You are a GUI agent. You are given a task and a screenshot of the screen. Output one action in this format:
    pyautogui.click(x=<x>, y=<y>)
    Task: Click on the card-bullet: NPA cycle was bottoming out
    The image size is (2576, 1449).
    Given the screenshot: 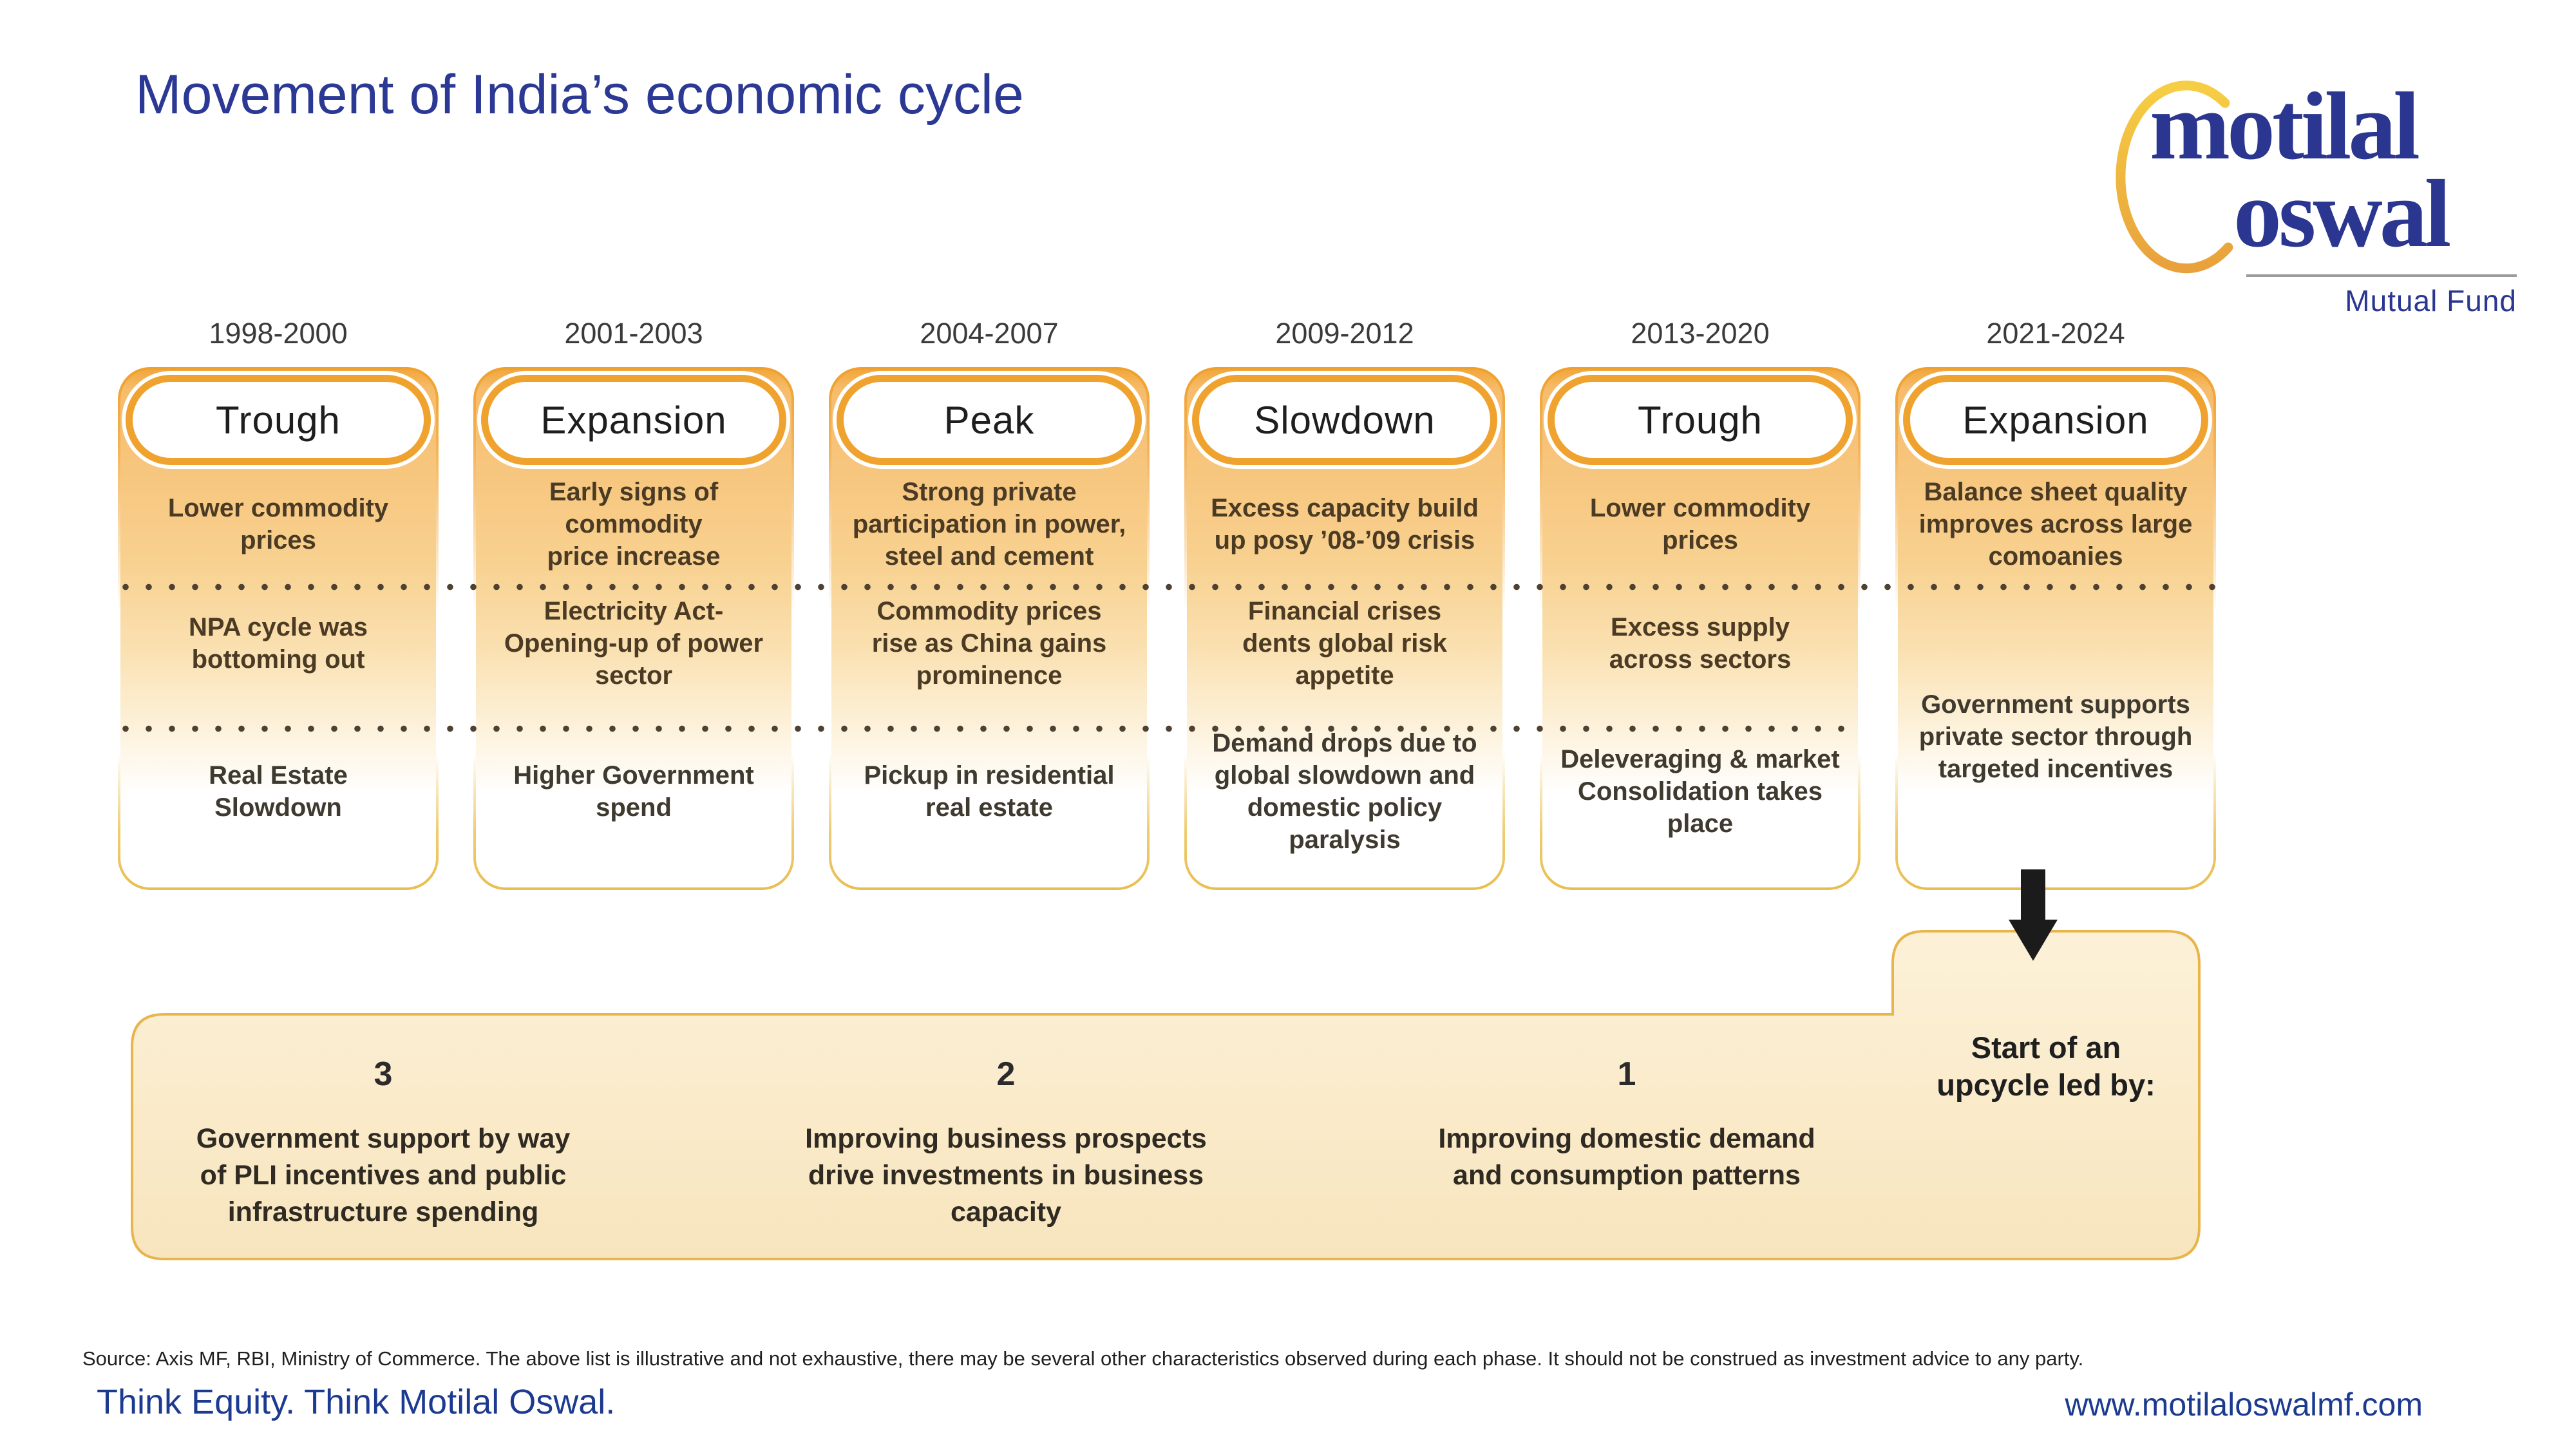 What is the action you would take?
    pyautogui.click(x=278, y=643)
    